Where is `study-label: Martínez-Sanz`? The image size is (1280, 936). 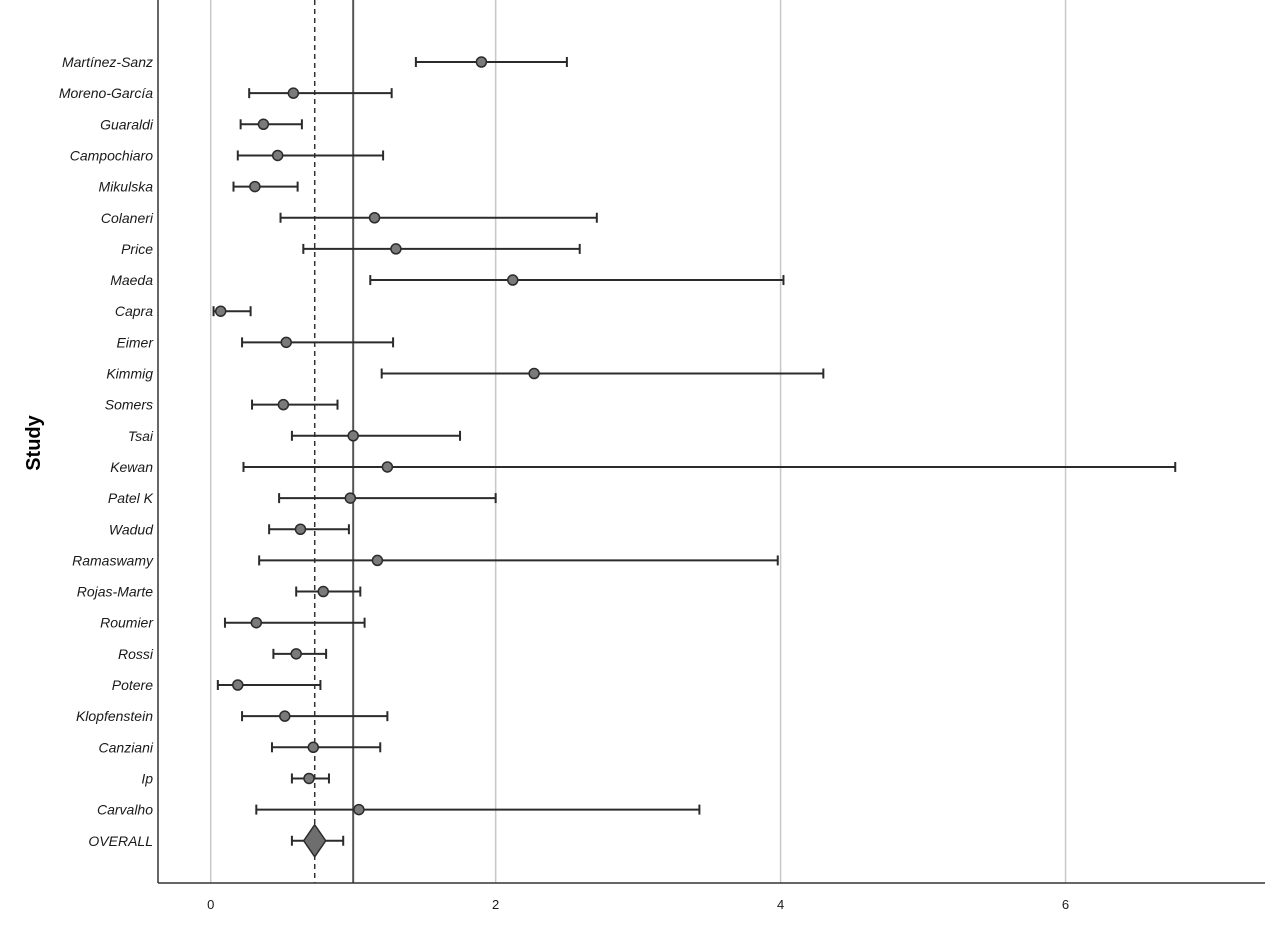 study-label: Martínez-Sanz is located at coordinates (107, 62).